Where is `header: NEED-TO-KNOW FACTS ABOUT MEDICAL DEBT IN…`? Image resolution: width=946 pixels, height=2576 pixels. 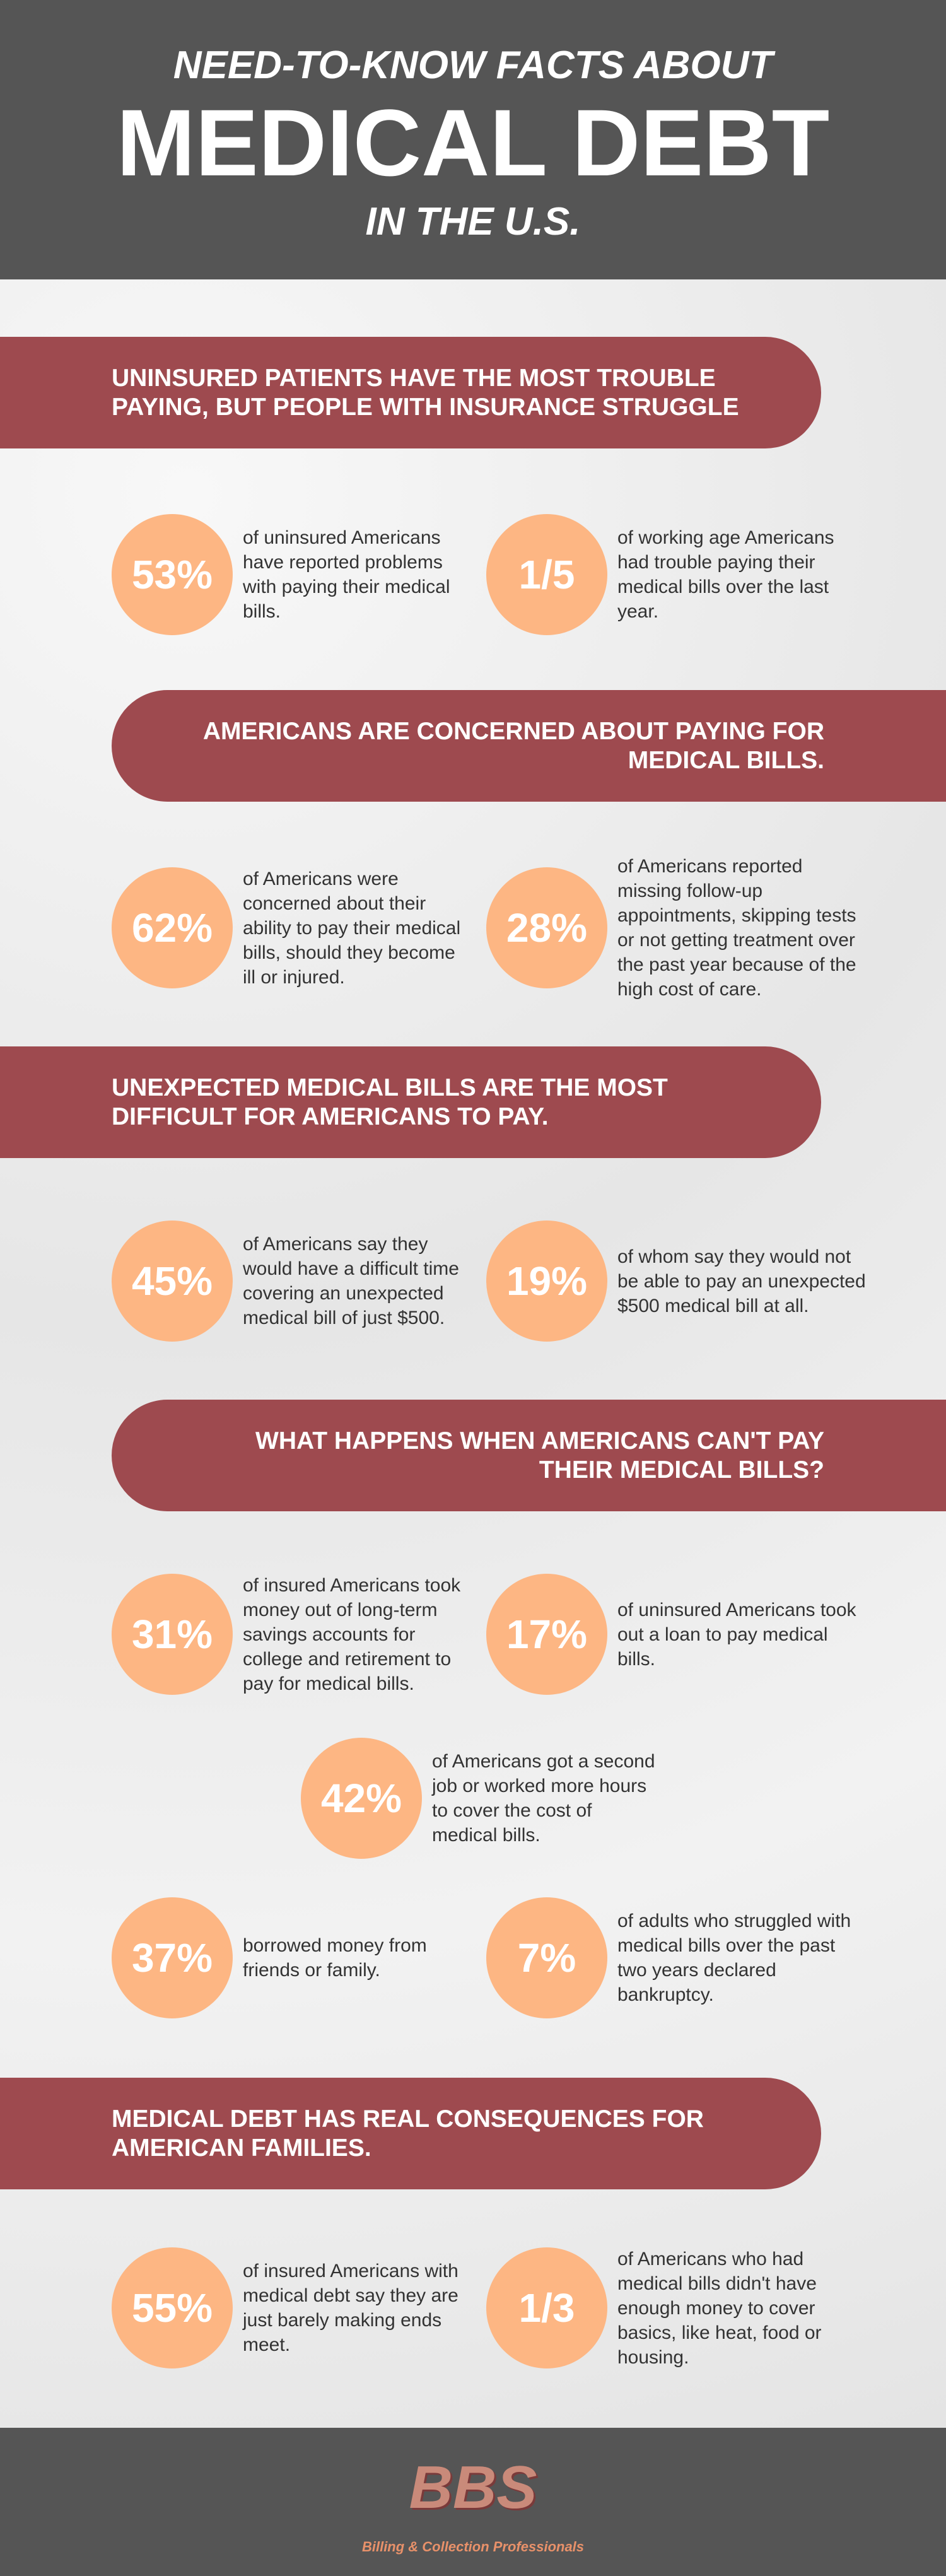
header: NEED-TO-KNOW FACTS ABOUT MEDICAL DEBT IN… is located at coordinates (473, 139).